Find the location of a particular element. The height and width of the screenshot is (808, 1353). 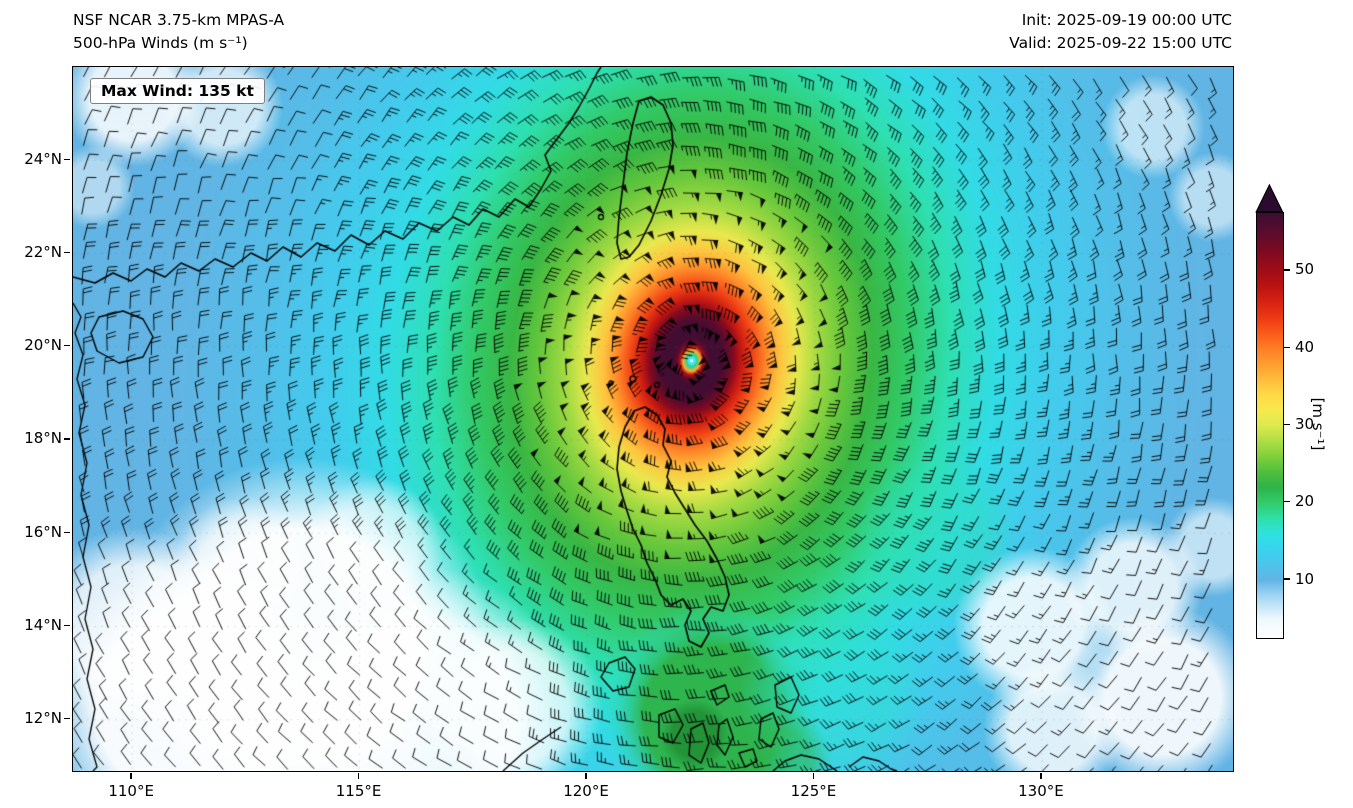

colorbar-units-label: [m s⁻¹] is located at coordinates (1318, 424).